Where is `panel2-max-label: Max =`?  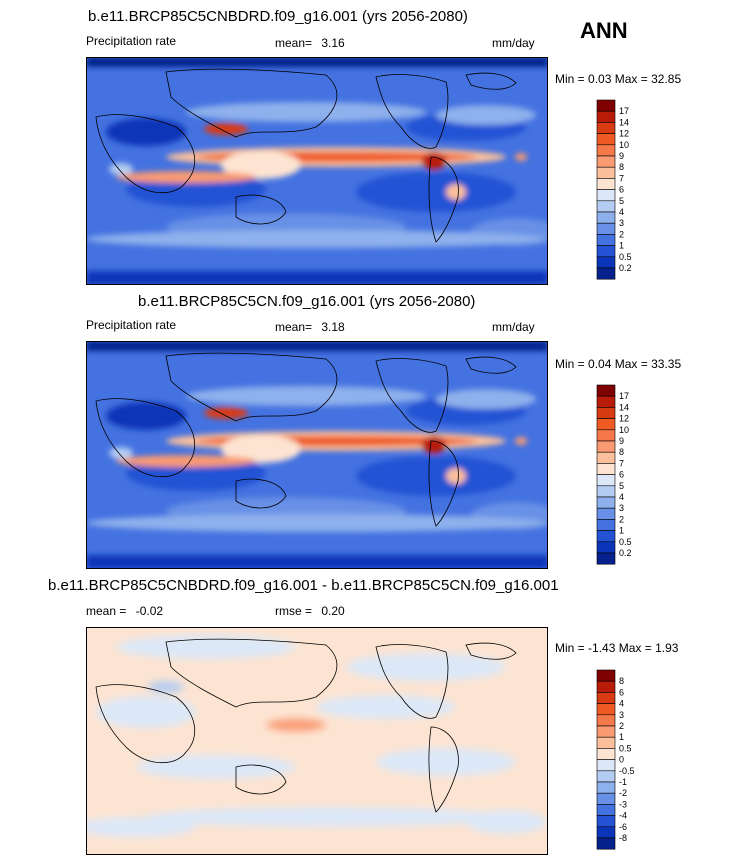 panel2-max-label: Max = is located at coordinates (631, 364).